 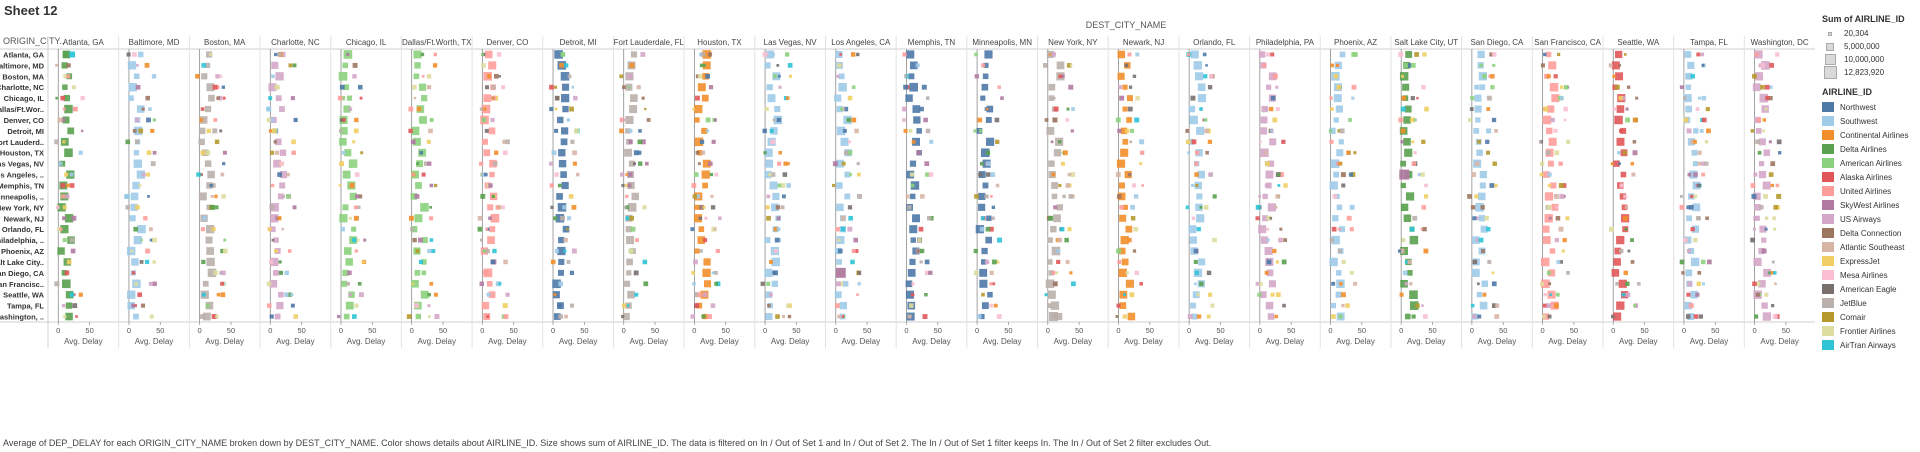 I want to click on color-legend-item: SkyWest Airlines, so click(x=1870, y=205).